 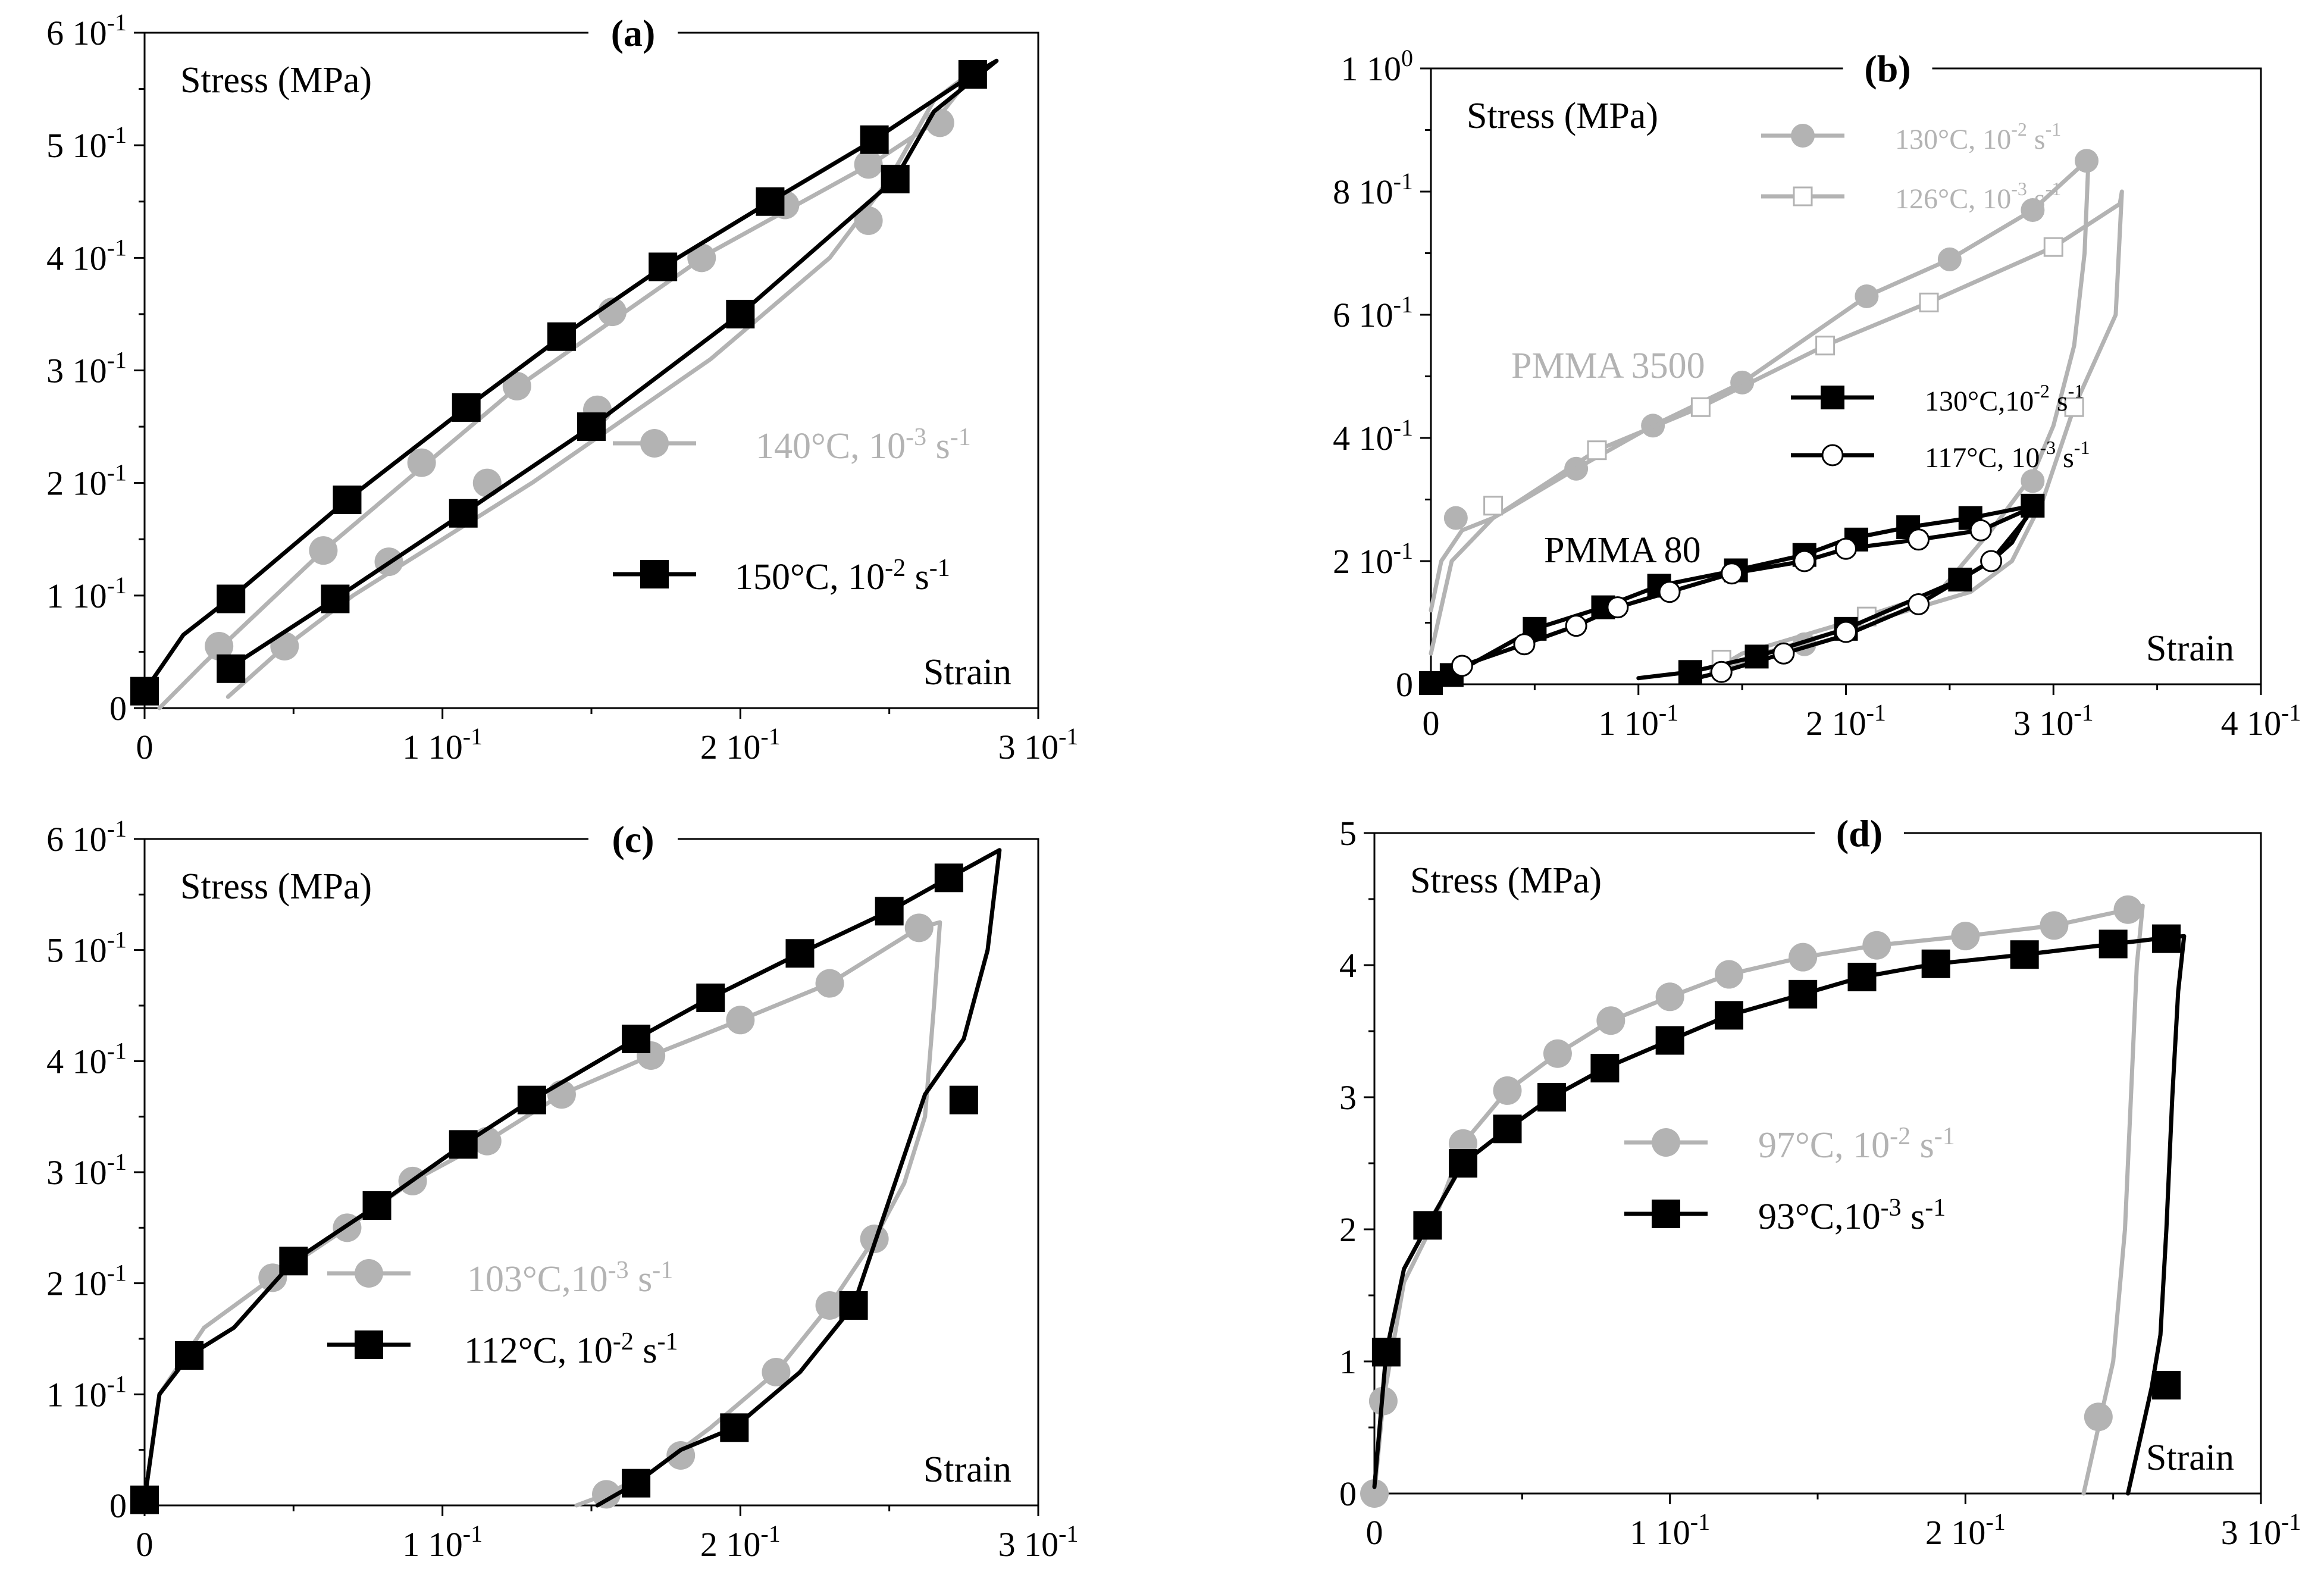 I want to click on legend-label: 103°C,10-3 s-1, so click(x=570, y=1278).